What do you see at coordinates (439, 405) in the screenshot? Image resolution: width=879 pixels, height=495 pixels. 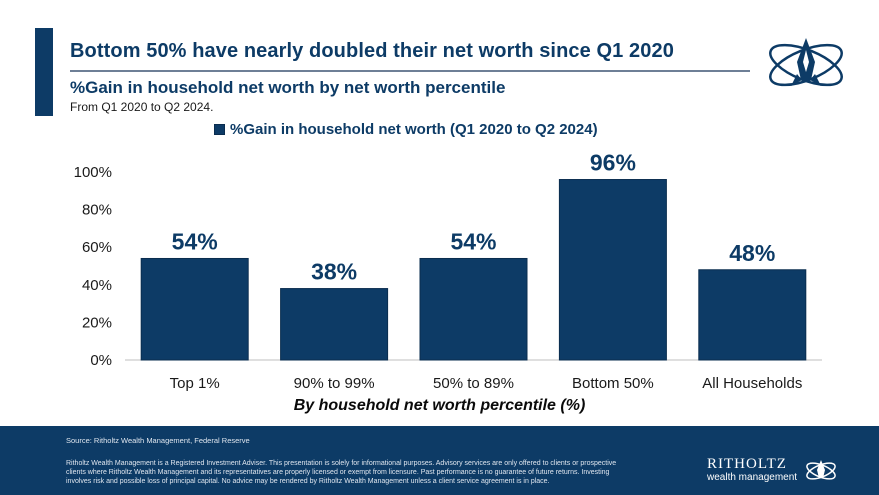 I see `x-axis-title: By household net worth percentile (%)` at bounding box center [439, 405].